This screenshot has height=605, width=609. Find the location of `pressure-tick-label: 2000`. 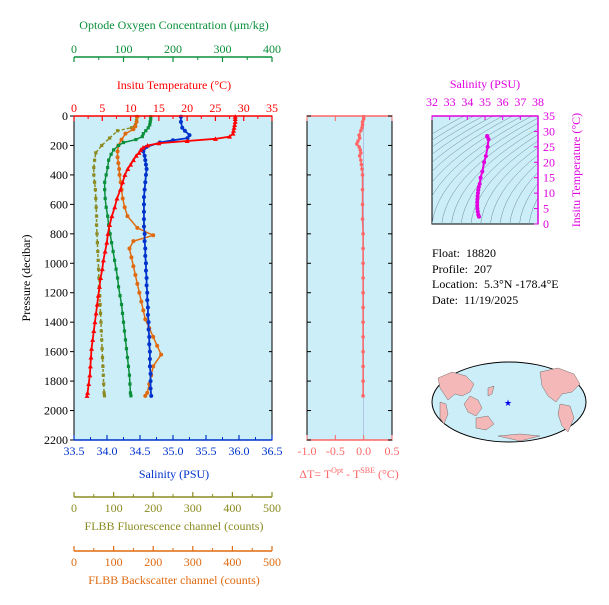

pressure-tick-label: 2000 is located at coordinates (56, 411).